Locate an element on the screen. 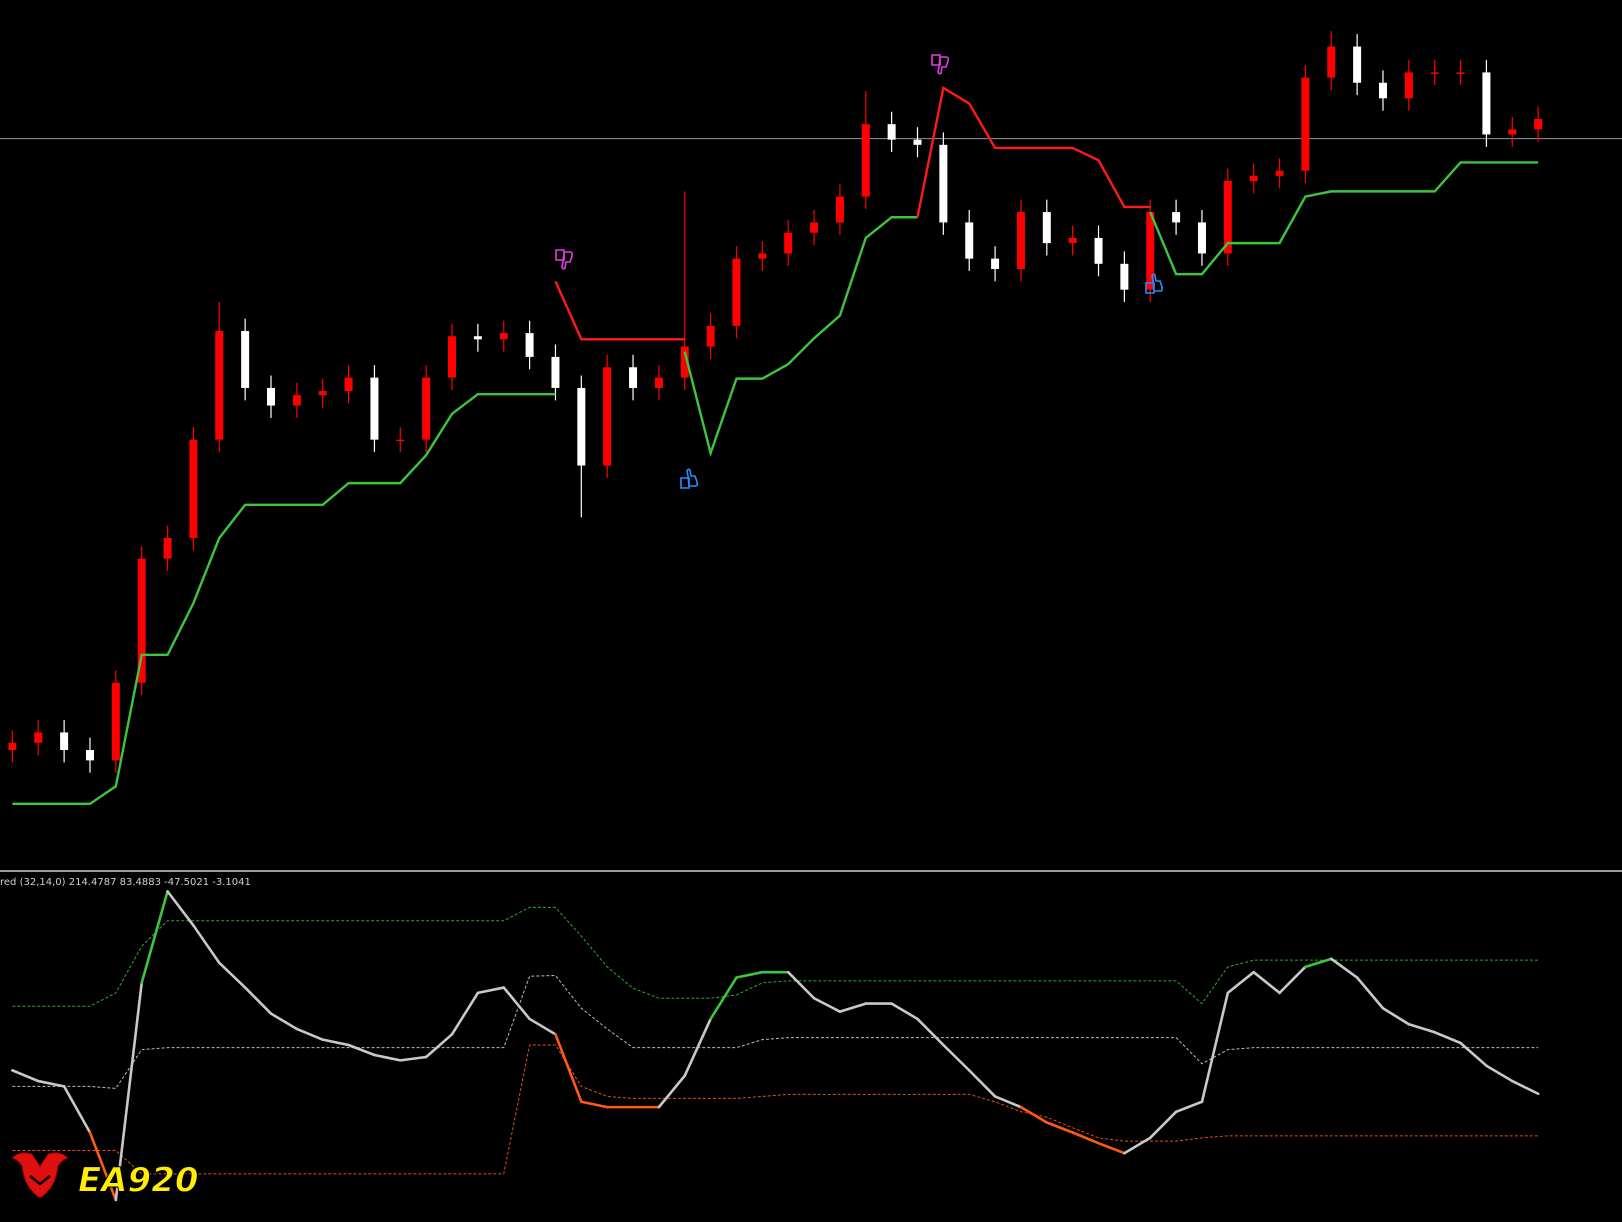 The width and height of the screenshot is (1622, 1222). sell-signal is located at coordinates (752, 162).